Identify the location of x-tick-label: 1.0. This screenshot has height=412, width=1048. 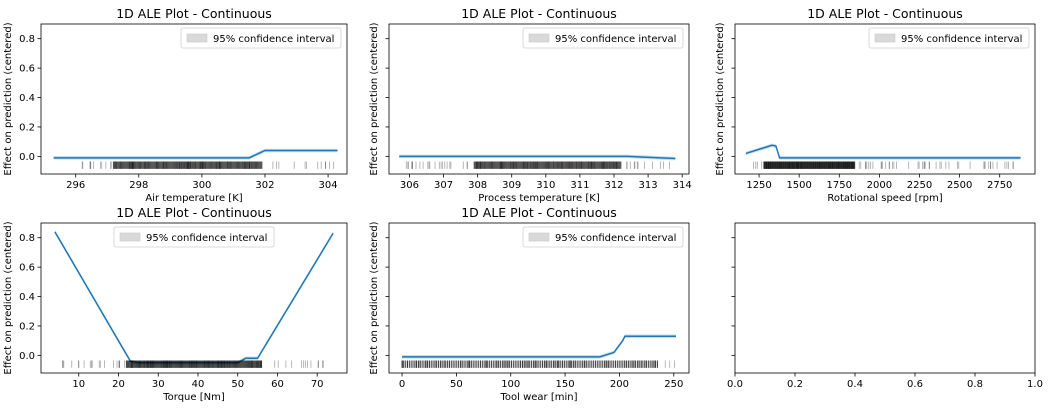
(1035, 384).